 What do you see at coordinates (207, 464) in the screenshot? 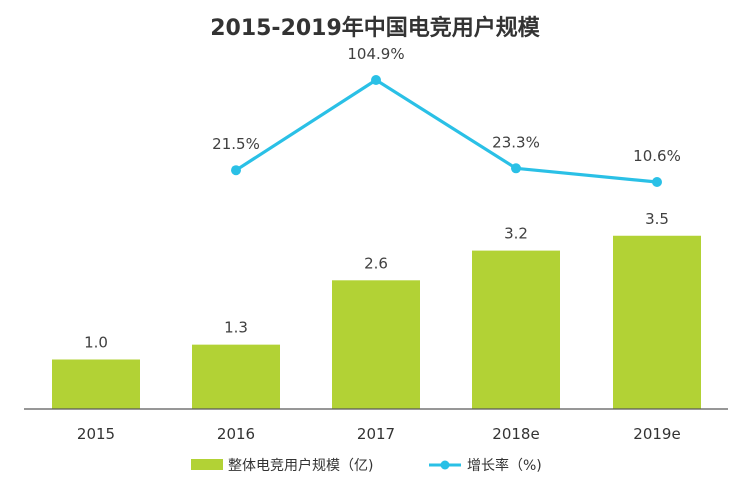
I see `legend-bar-swatch` at bounding box center [207, 464].